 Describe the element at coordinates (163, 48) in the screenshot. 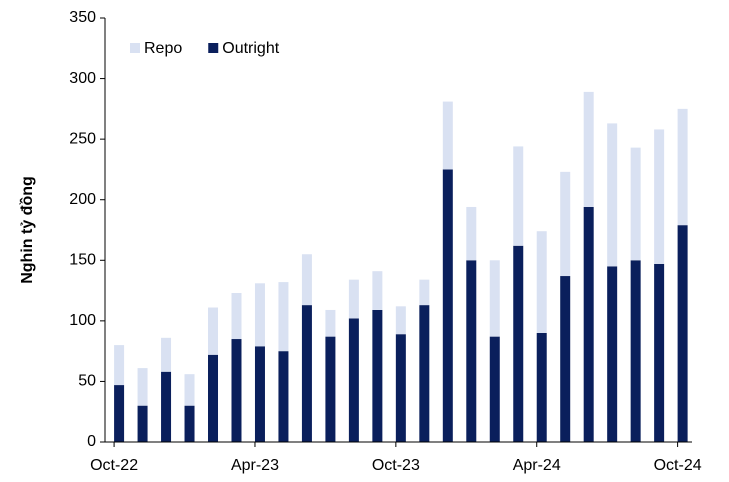

I see `legend-label: Repo` at that location.